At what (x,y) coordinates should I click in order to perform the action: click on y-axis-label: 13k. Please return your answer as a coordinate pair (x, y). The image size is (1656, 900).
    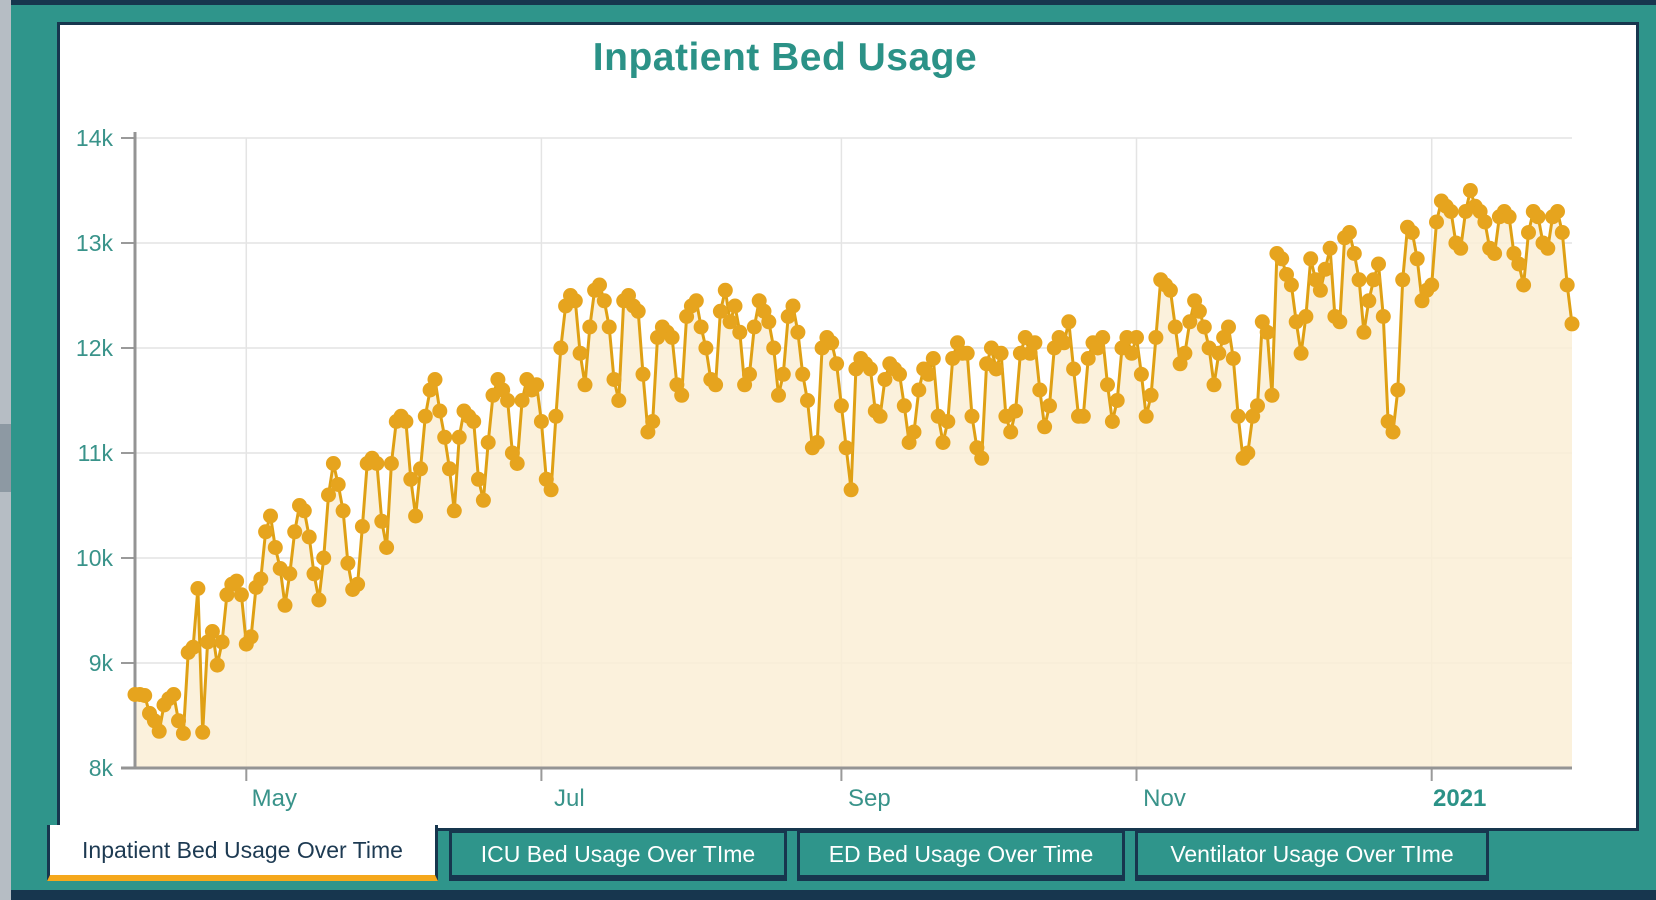
    Looking at the image, I should click on (95, 243).